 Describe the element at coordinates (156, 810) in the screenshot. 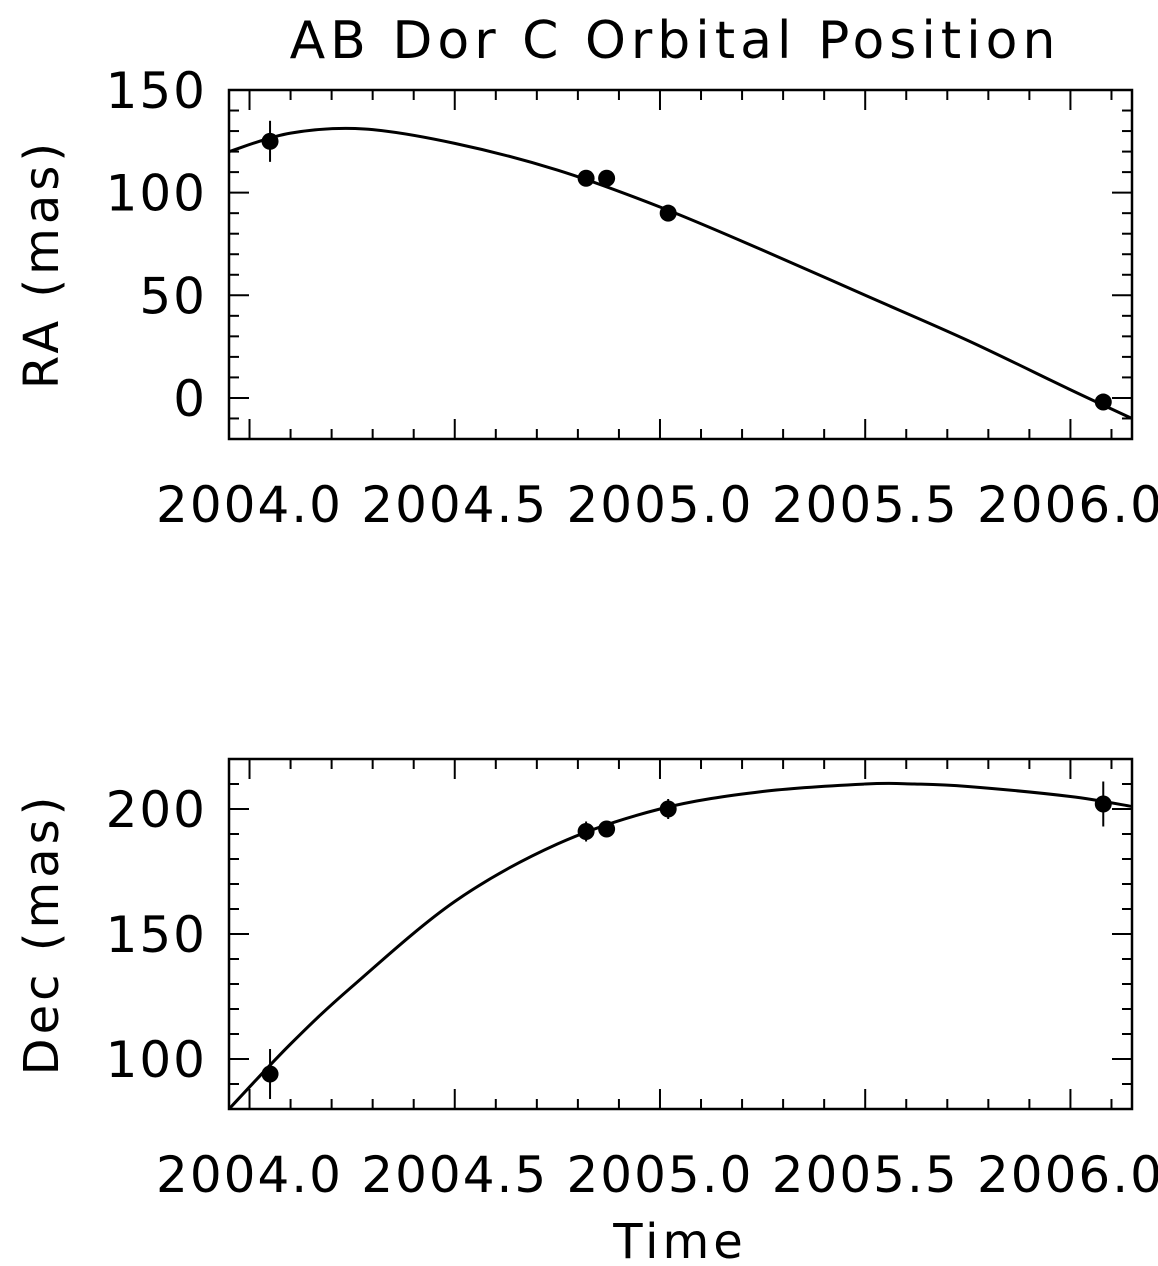

I see `y-tick-label: 200` at that location.